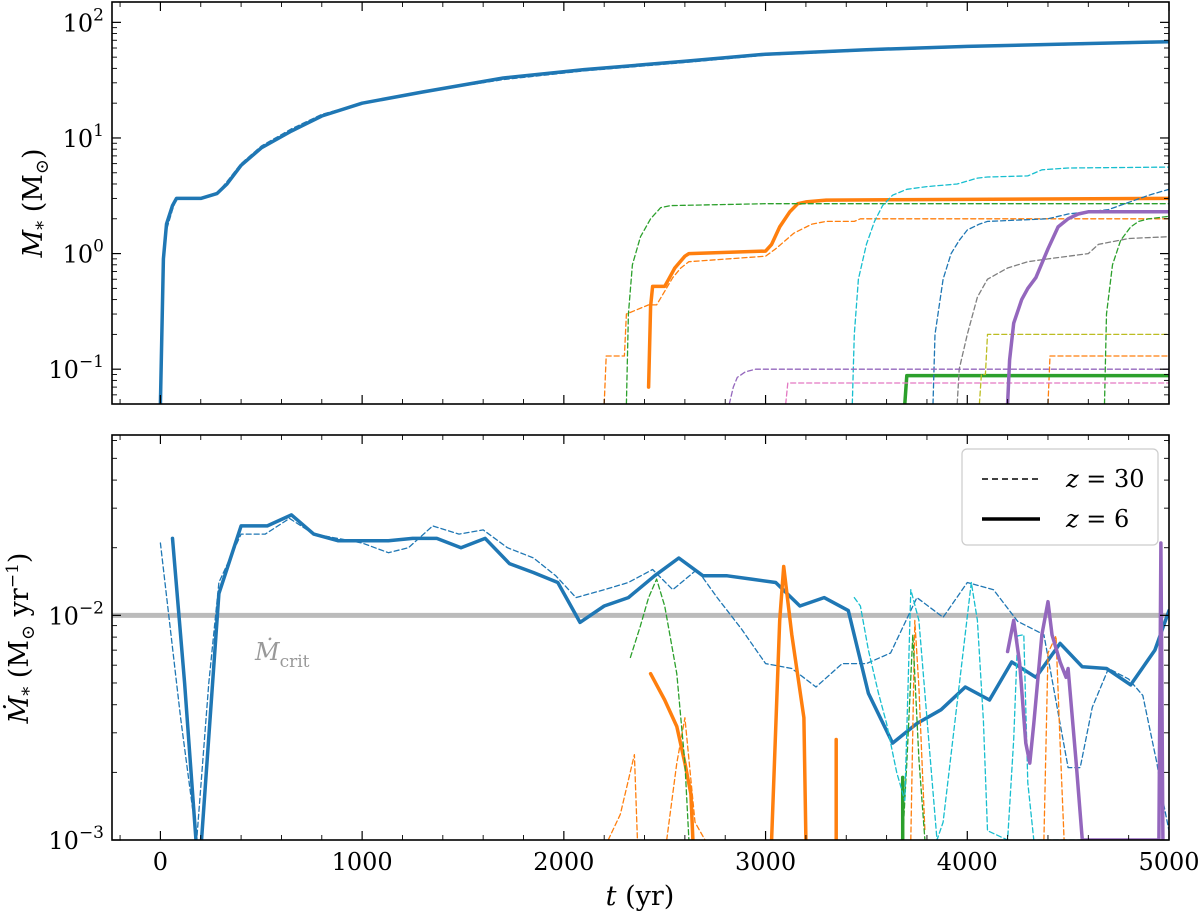 The height and width of the screenshot is (918, 1200). Describe the element at coordinates (282, 654) in the screenshot. I see `critical-rate-label: Ṁcrit` at that location.